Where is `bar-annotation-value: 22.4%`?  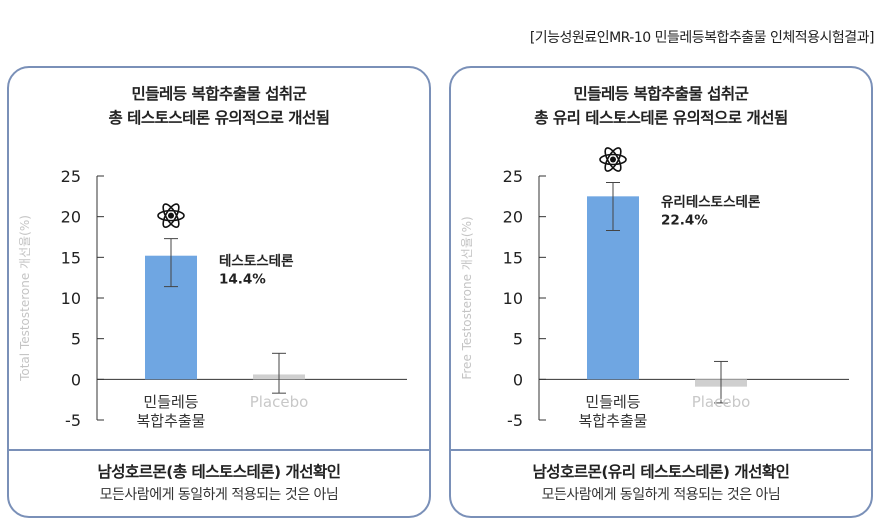 bar-annotation-value: 22.4% is located at coordinates (684, 220).